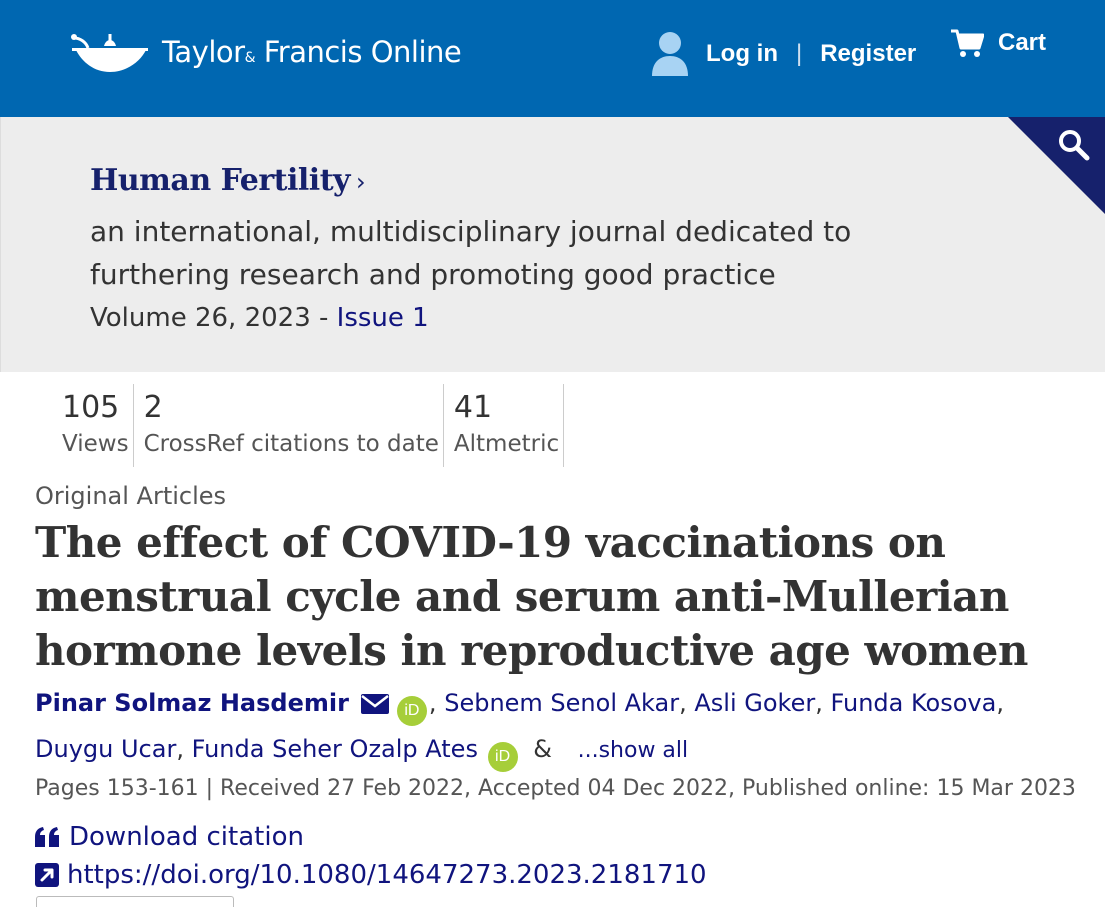 Image resolution: width=1105 pixels, height=907 pixels. Describe the element at coordinates (95, 444) in the screenshot. I see `metric-label: Views` at that location.